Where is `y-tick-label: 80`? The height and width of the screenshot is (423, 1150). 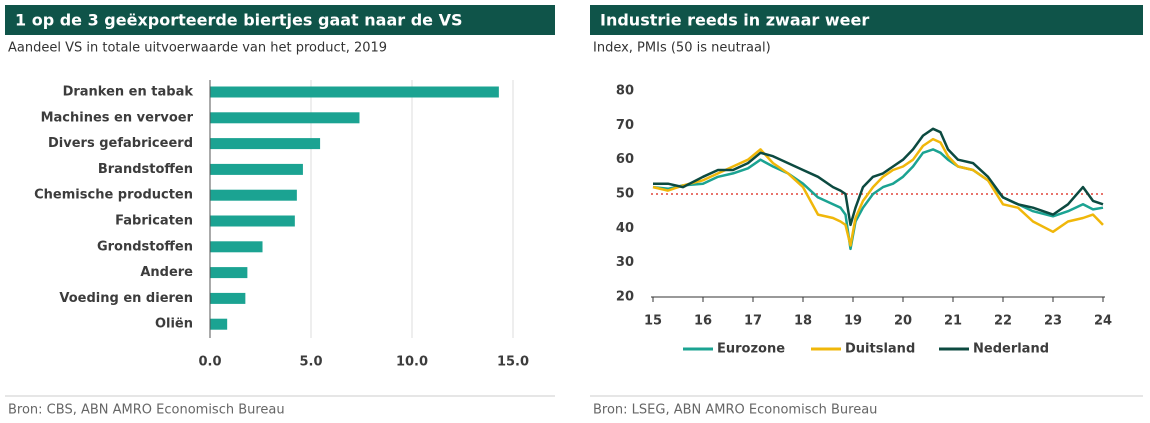
y-tick-label: 80 is located at coordinates (625, 91).